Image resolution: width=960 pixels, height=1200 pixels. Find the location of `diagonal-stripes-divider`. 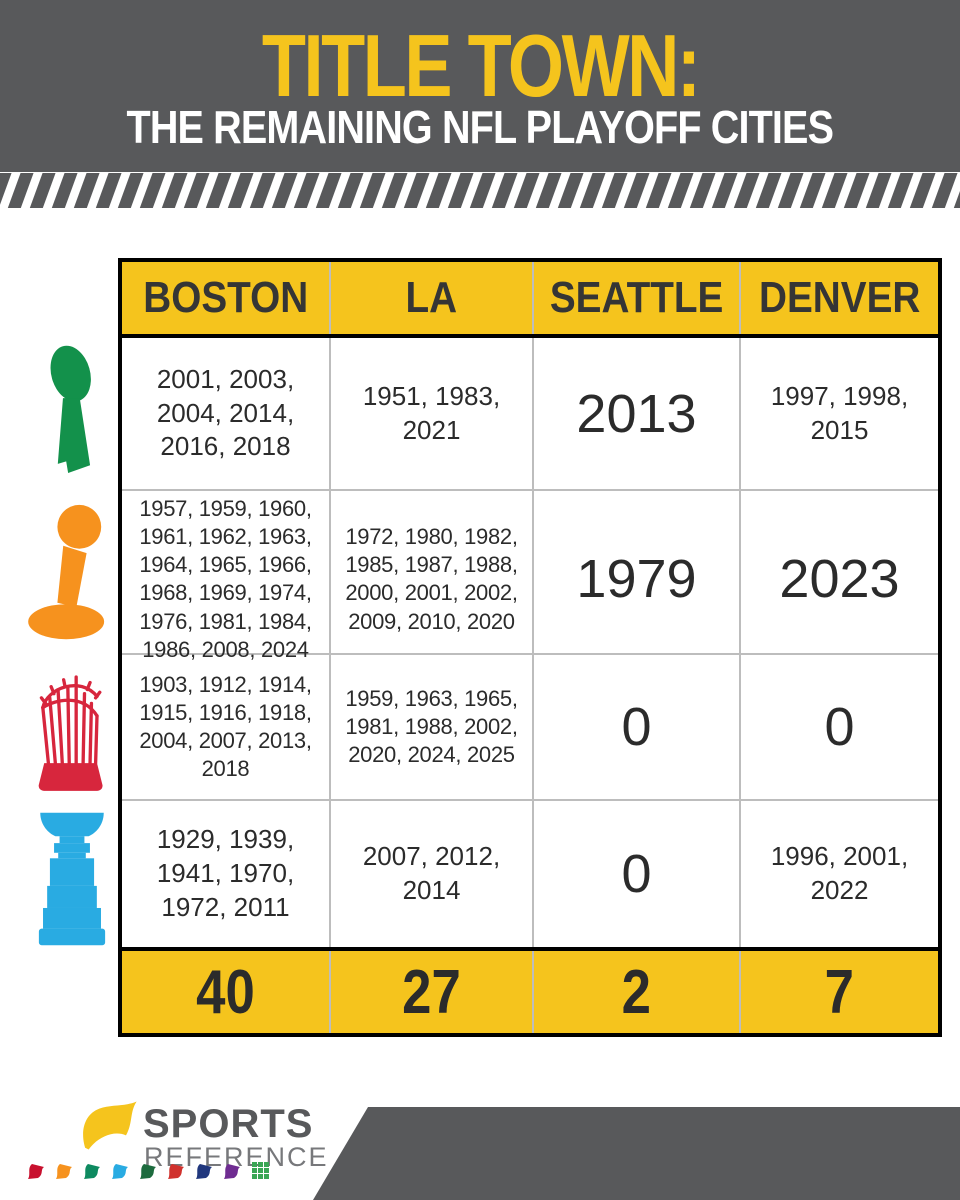

diagonal-stripes-divider is located at coordinates (480, 190).